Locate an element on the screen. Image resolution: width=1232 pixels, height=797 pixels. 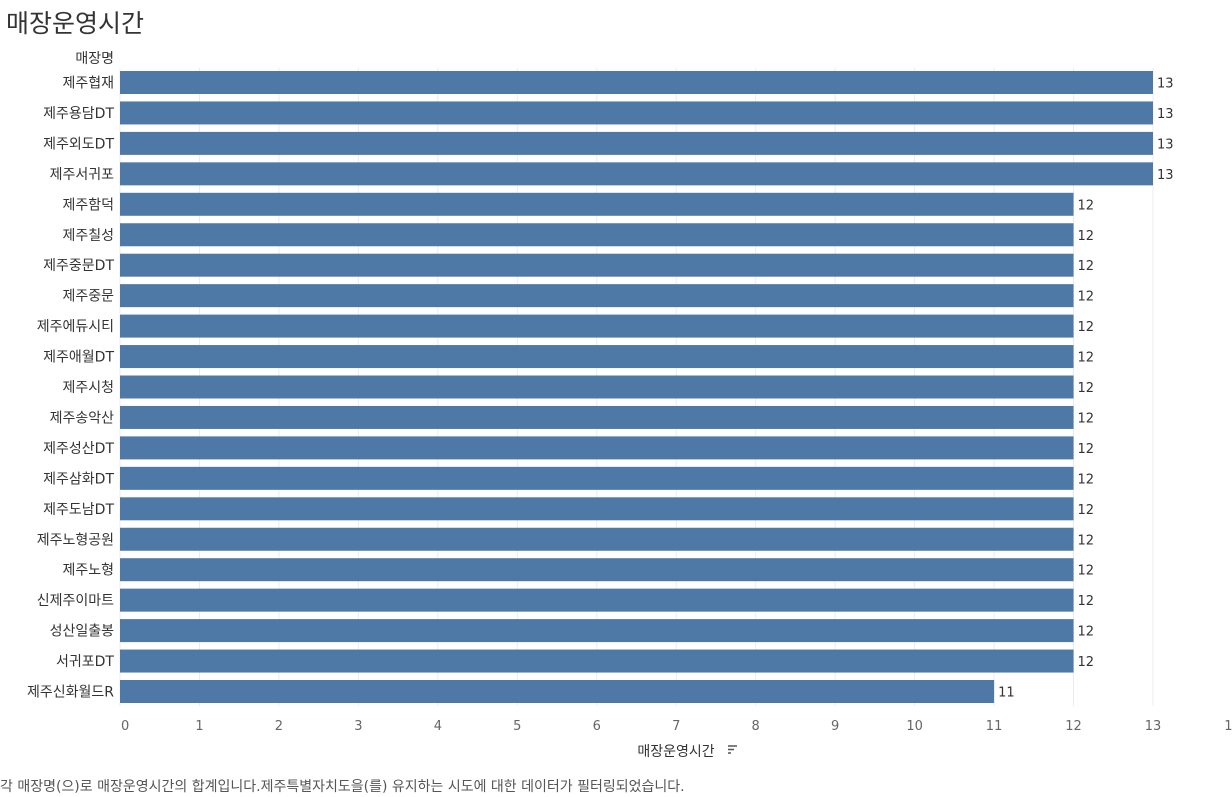
category-label: 제주함덕 is located at coordinates (88, 205).